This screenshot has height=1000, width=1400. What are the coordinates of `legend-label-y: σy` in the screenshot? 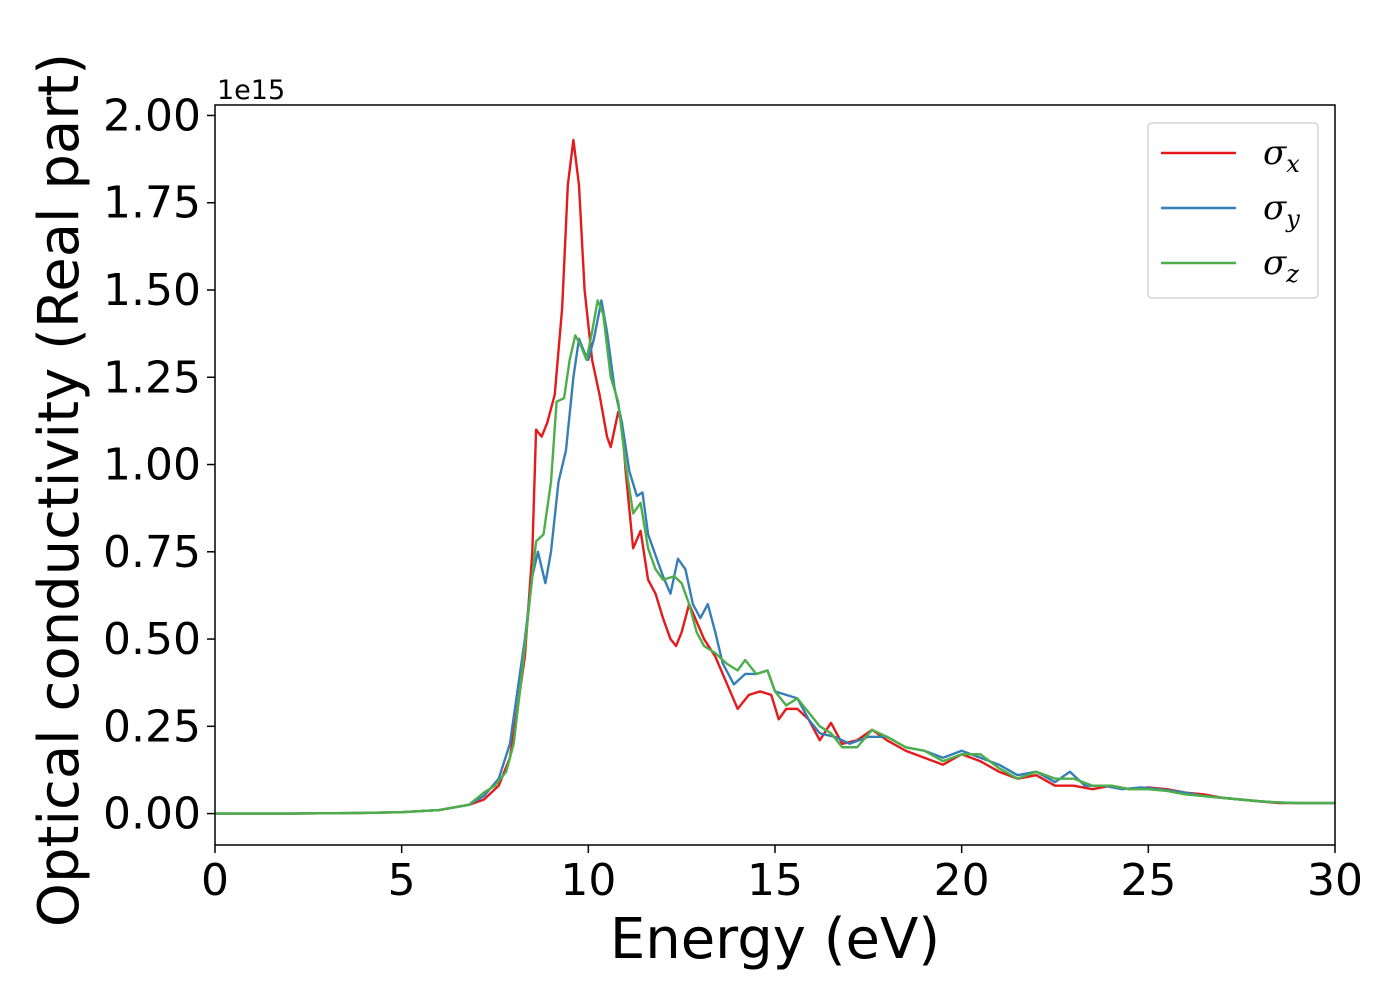 It's located at (1281, 210).